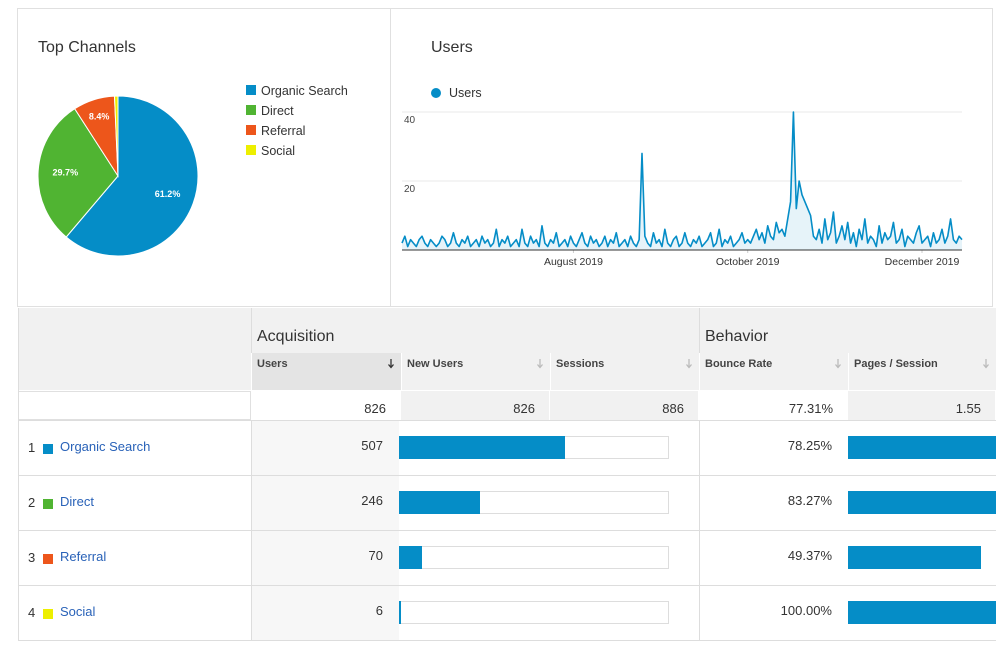 Image resolution: width=996 pixels, height=653 pixels. I want to click on total-value: 1.55, so click(968, 408).